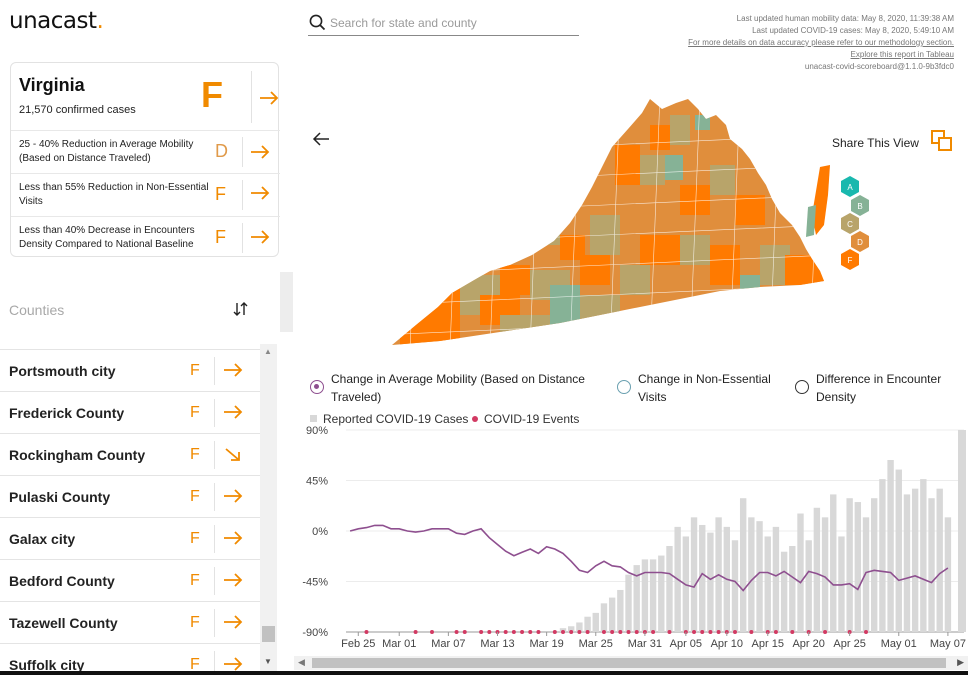 The height and width of the screenshot is (675, 968). What do you see at coordinates (902, 54) in the screenshot?
I see `tableau-link: Explore this report in Tableau` at bounding box center [902, 54].